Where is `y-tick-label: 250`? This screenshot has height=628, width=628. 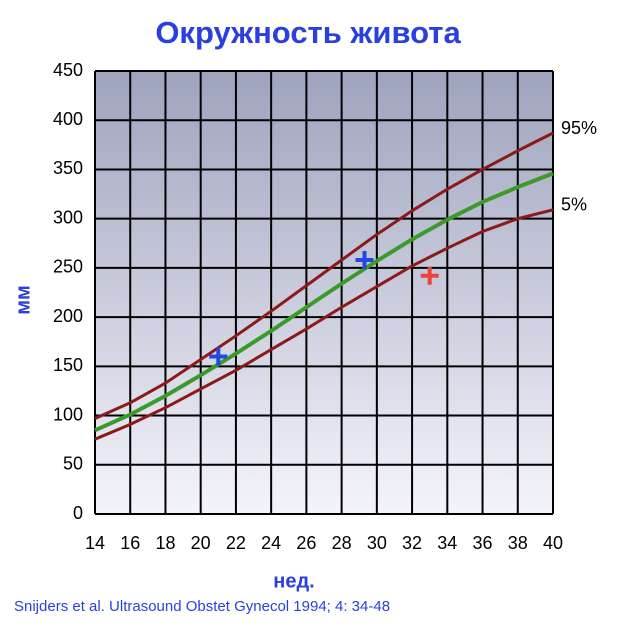 y-tick-label: 250 is located at coordinates (68, 267).